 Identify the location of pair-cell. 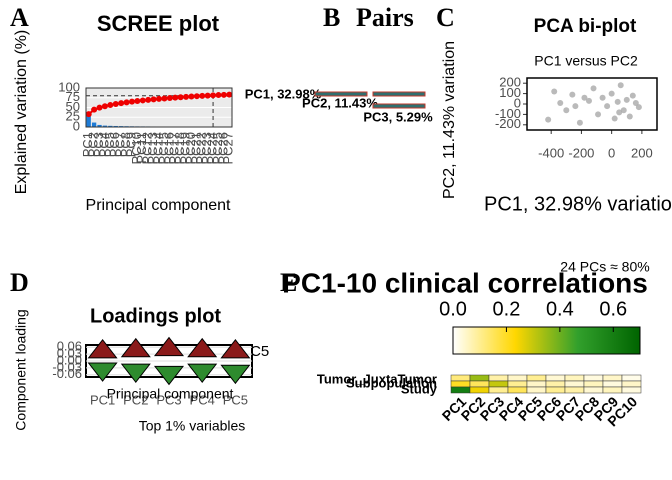
(341, 94).